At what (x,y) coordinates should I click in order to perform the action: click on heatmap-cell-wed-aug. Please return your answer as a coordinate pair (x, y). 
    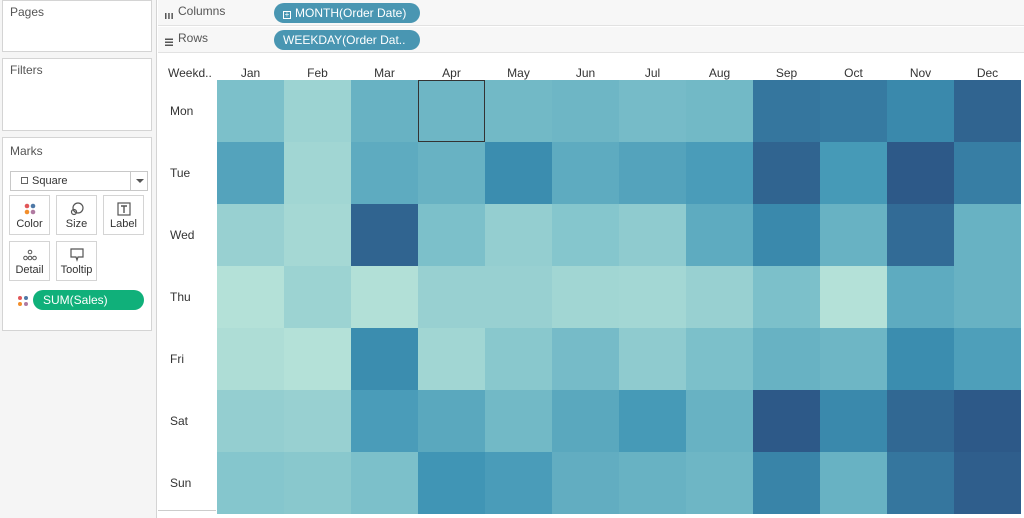
    Looking at the image, I should click on (719, 235).